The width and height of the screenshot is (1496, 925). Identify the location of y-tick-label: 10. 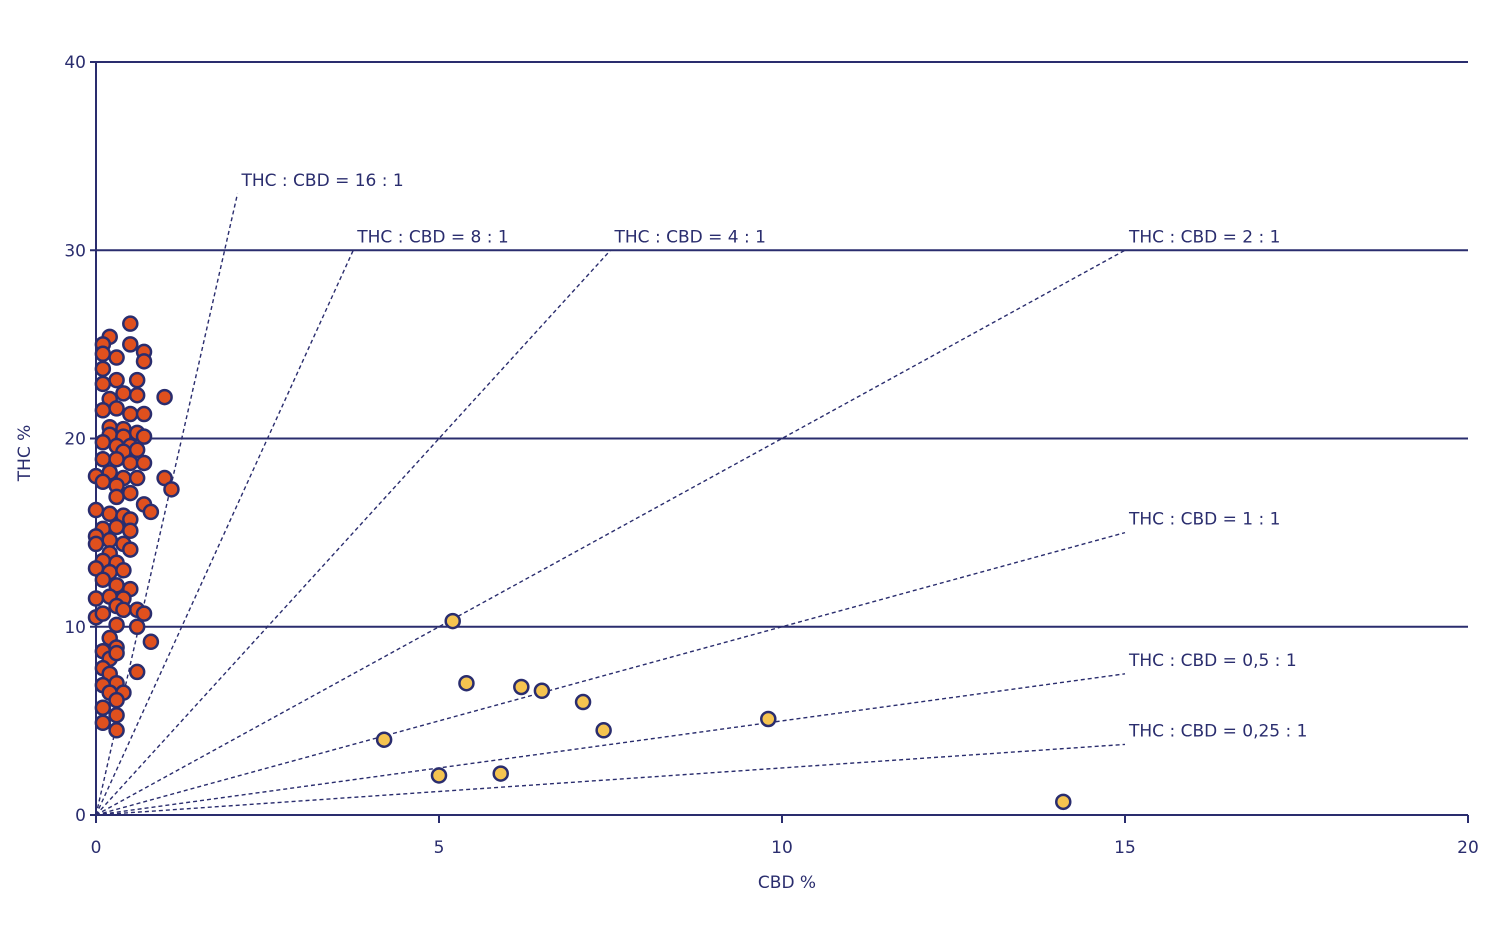
(75, 628).